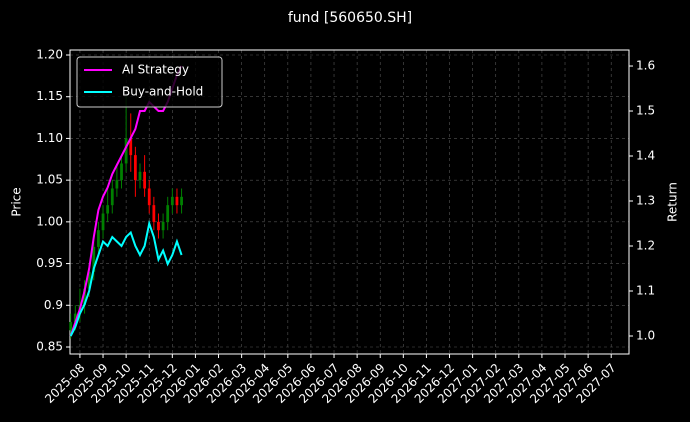 This screenshot has height=422, width=690. I want to click on y-tick-label: 1.15, so click(49, 96).